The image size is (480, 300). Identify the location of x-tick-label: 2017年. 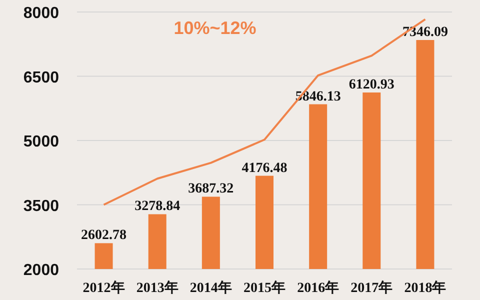
(371, 288).